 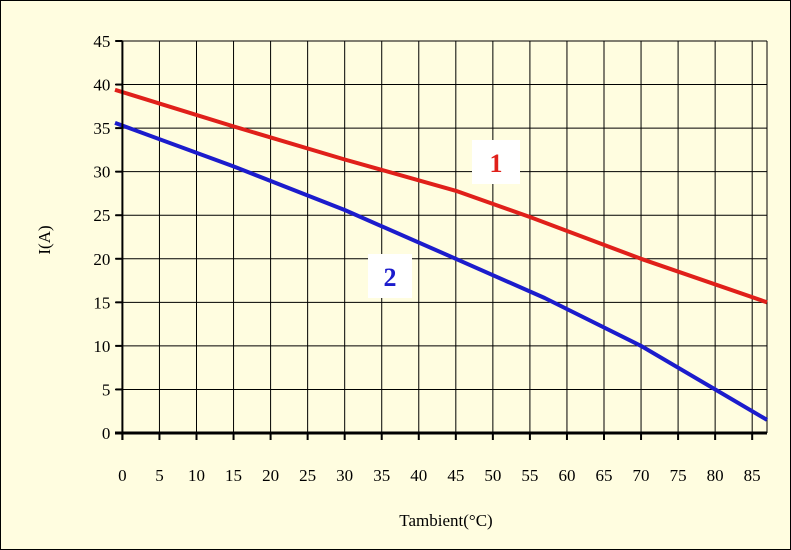 What do you see at coordinates (159, 475) in the screenshot?
I see `x-tick-label: 5` at bounding box center [159, 475].